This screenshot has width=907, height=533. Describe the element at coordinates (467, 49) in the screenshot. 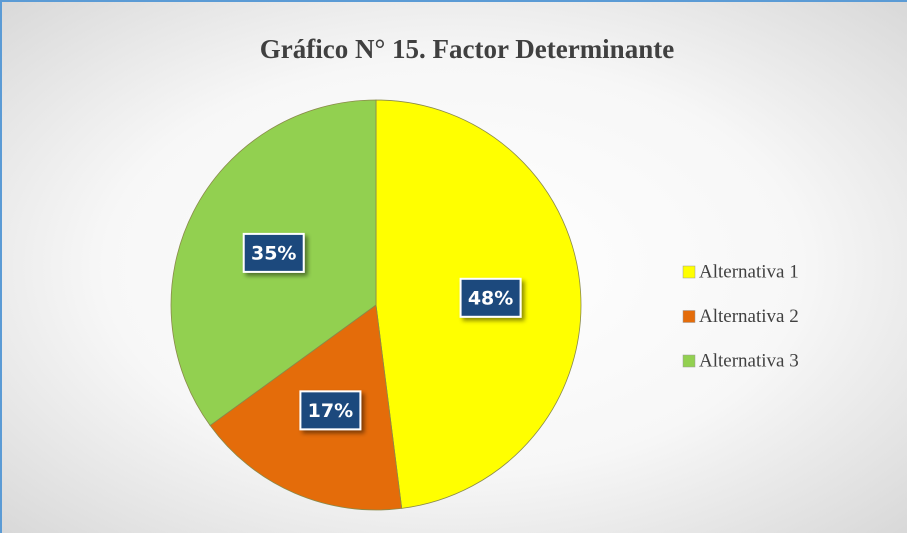

I see `chart-title: Gráfico N° 15. Factor Determinante` at that location.